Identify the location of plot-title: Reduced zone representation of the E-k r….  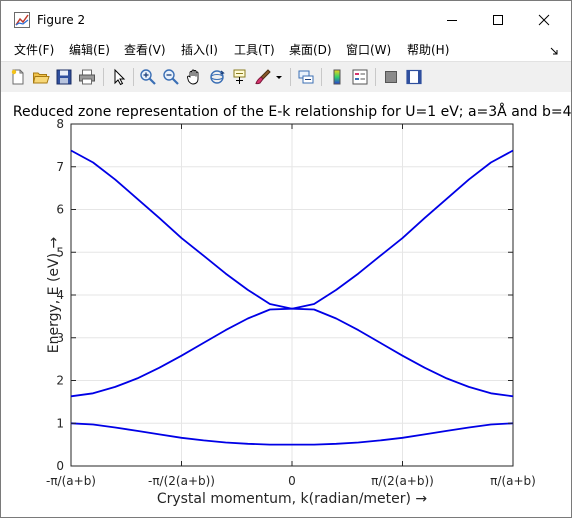
(292, 111).